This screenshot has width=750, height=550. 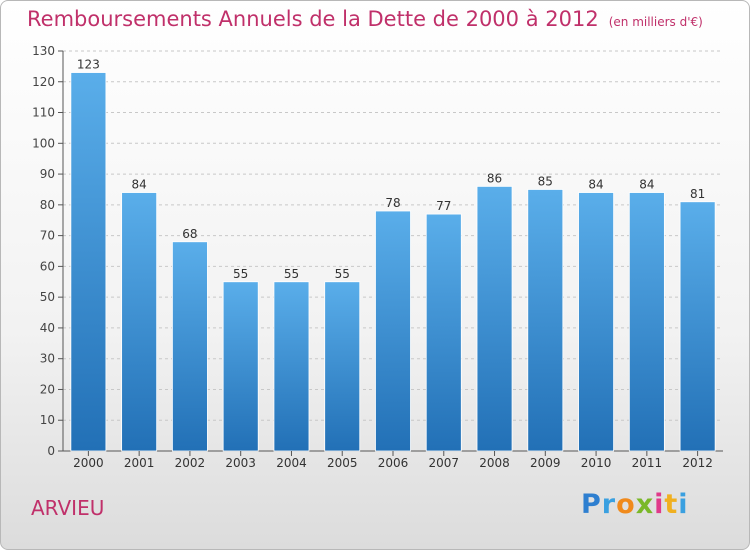 What do you see at coordinates (697, 463) in the screenshot?
I see `x-tick-label: 2012` at bounding box center [697, 463].